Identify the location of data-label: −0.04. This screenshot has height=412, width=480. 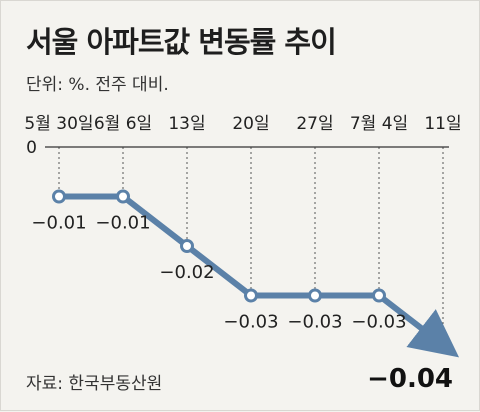
(410, 379).